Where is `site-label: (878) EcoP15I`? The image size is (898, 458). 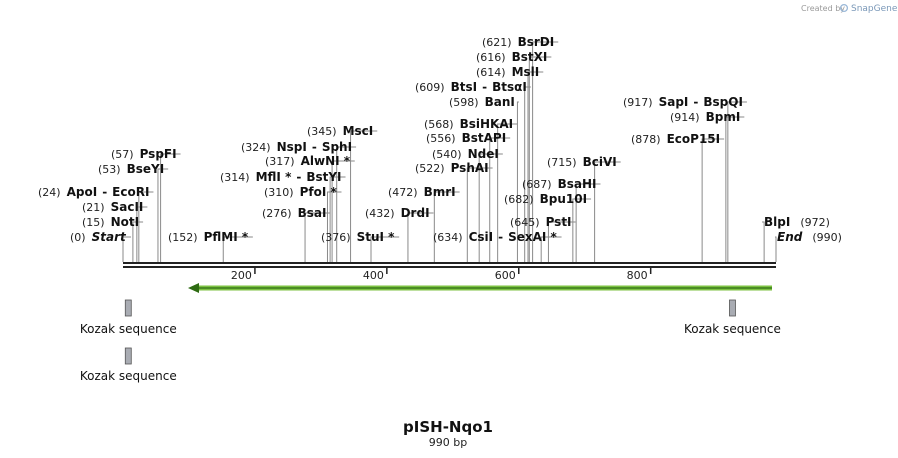 site-label: (878) EcoP15I is located at coordinates (675, 139).